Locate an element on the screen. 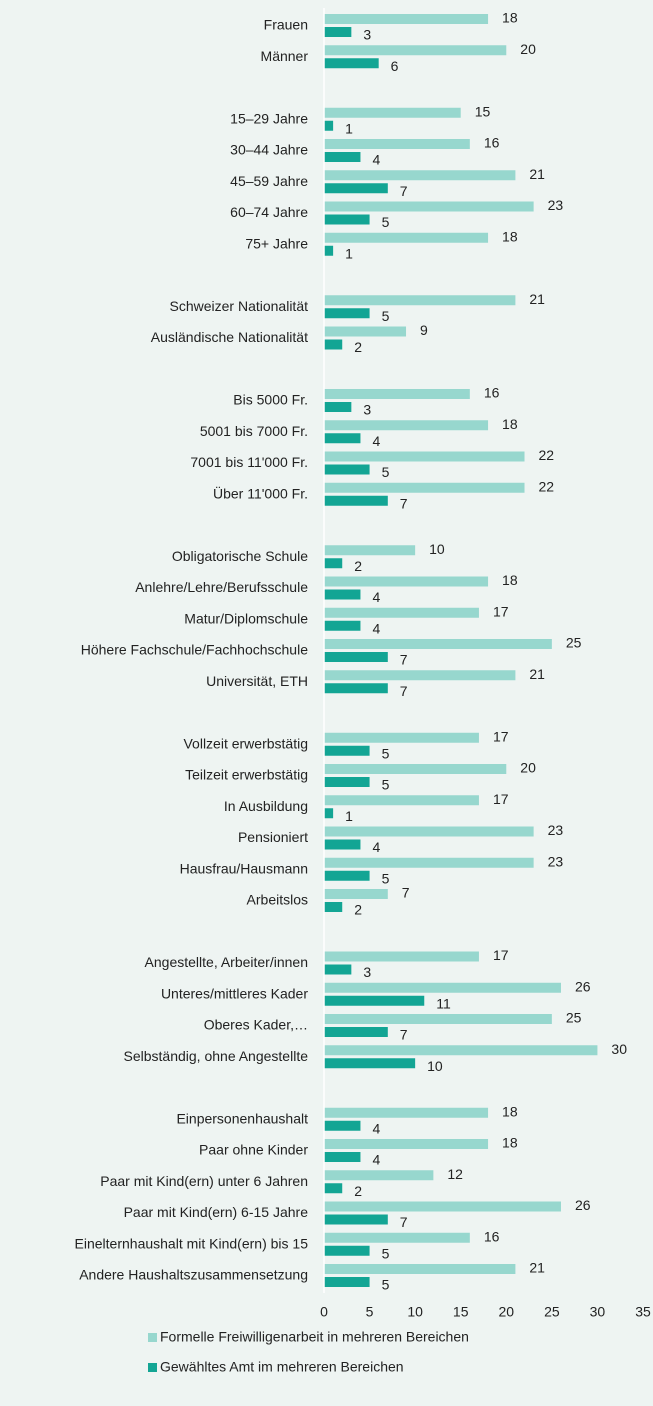 The image size is (653, 1406). legend-label: Gewähltes Amt im mehreren Bereichen is located at coordinates (282, 1367).